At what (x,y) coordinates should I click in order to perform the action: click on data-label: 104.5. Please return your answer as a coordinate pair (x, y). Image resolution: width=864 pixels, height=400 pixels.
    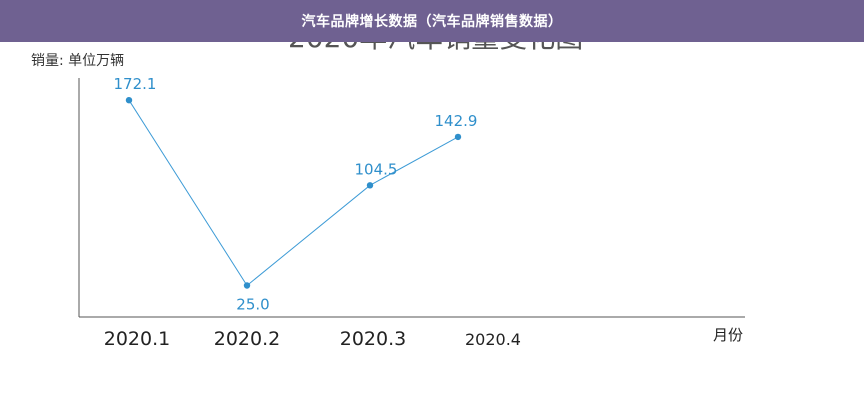
    Looking at the image, I should click on (376, 169).